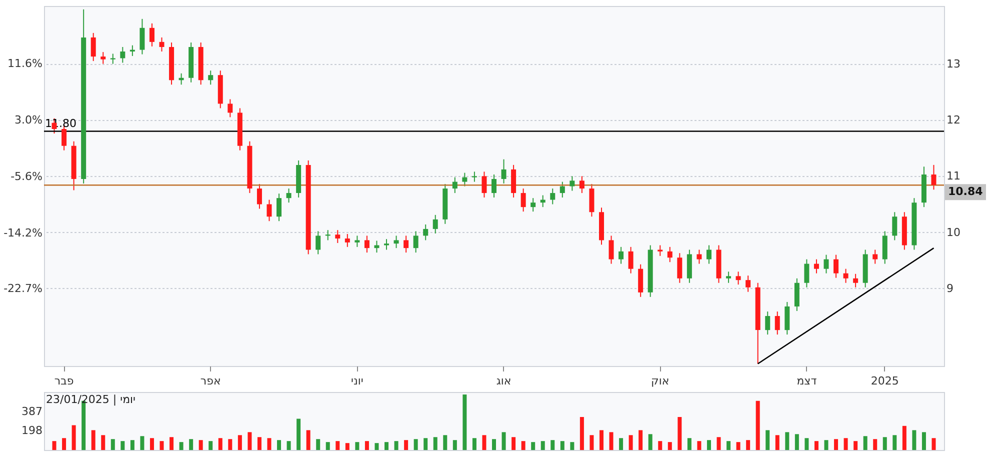  I want to click on y-tick-label: 198, so click(32, 430).